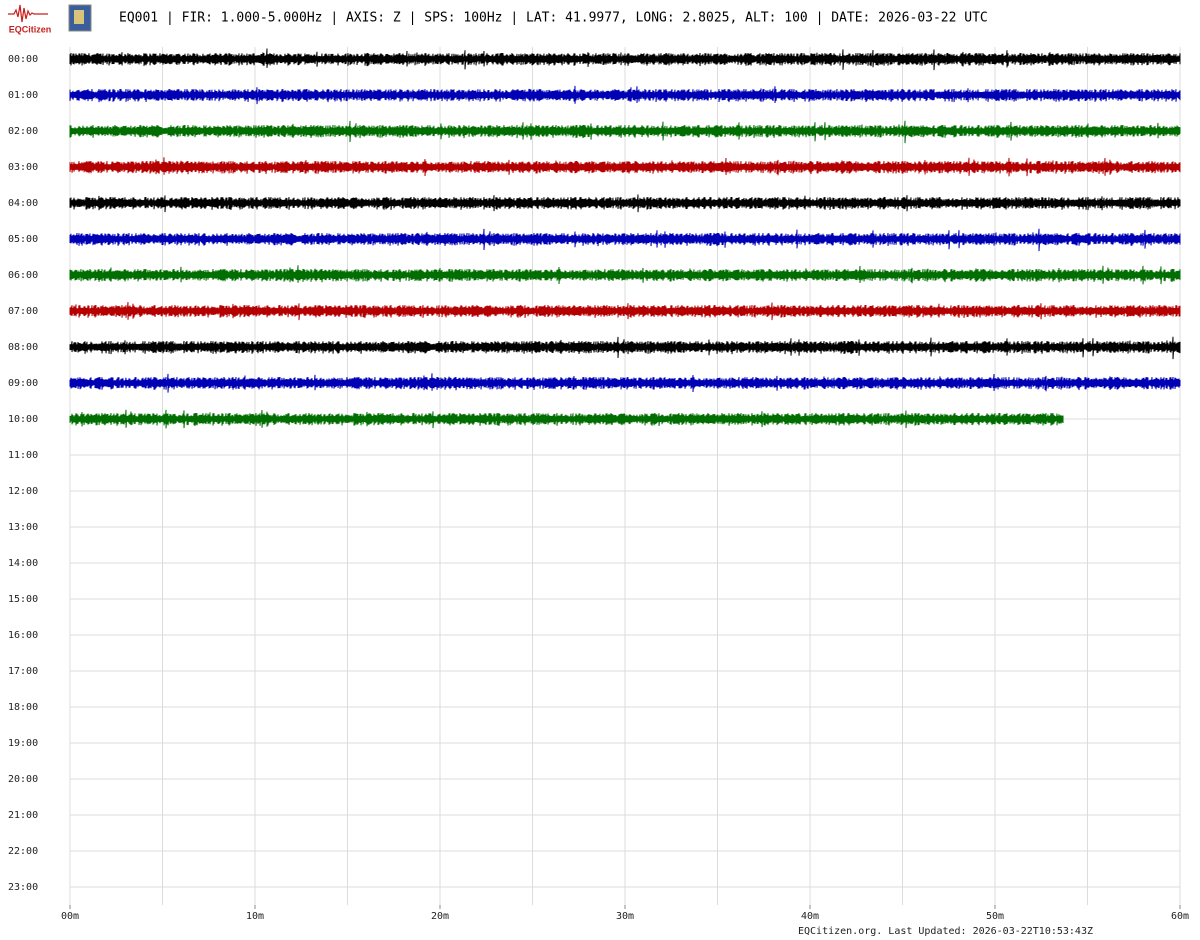  What do you see at coordinates (23, 311) in the screenshot?
I see `row-label: 07:00` at bounding box center [23, 311].